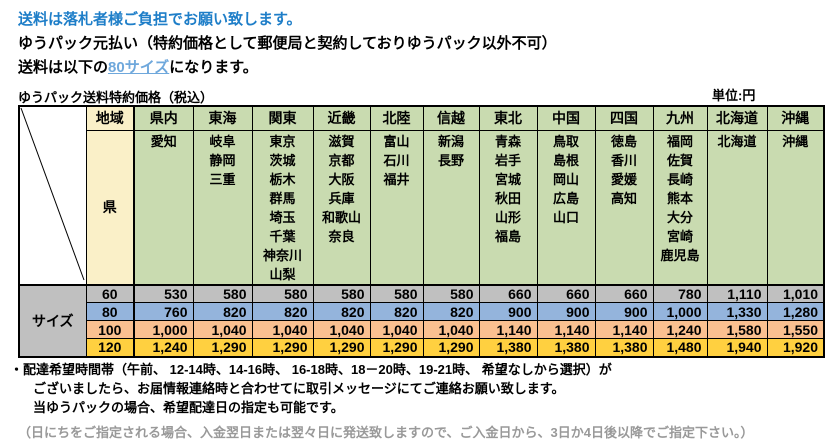  Describe the element at coordinates (737, 207) in the screenshot. I see `prefecture-list: 北海道` at that location.